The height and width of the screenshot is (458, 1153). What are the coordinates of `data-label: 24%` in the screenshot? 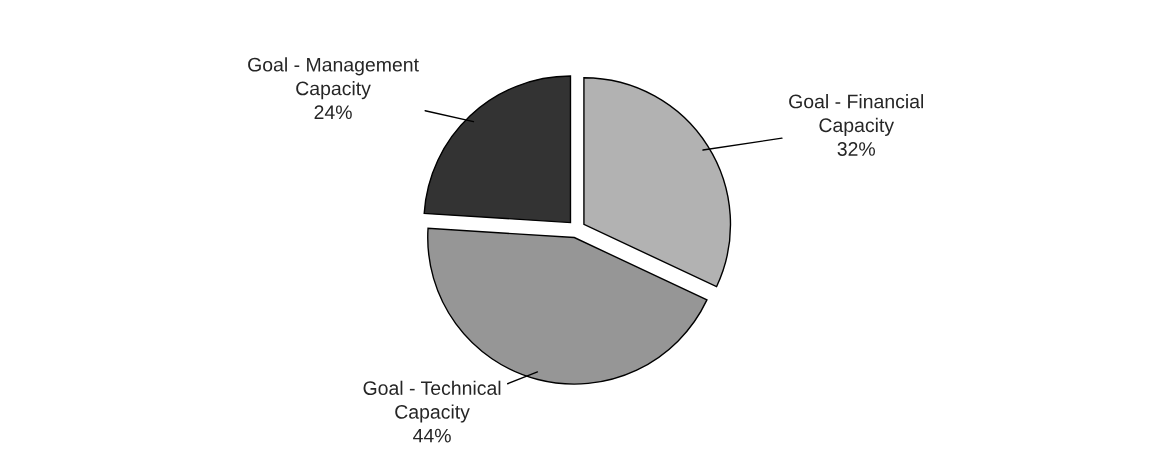 It's located at (333, 112).